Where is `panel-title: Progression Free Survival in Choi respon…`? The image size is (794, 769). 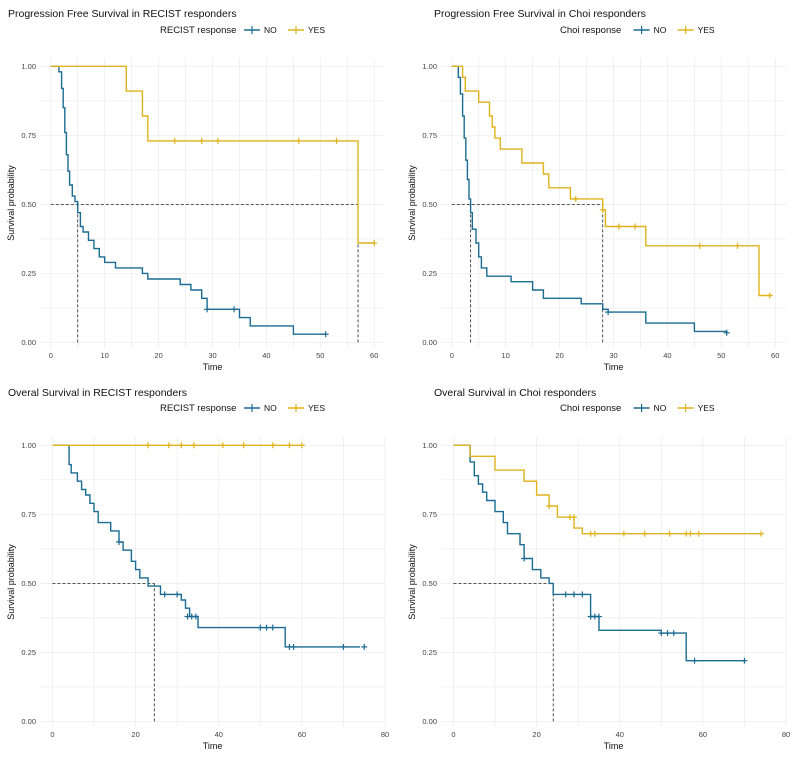 panel-title: Progression Free Survival in Choi respon… is located at coordinates (540, 14).